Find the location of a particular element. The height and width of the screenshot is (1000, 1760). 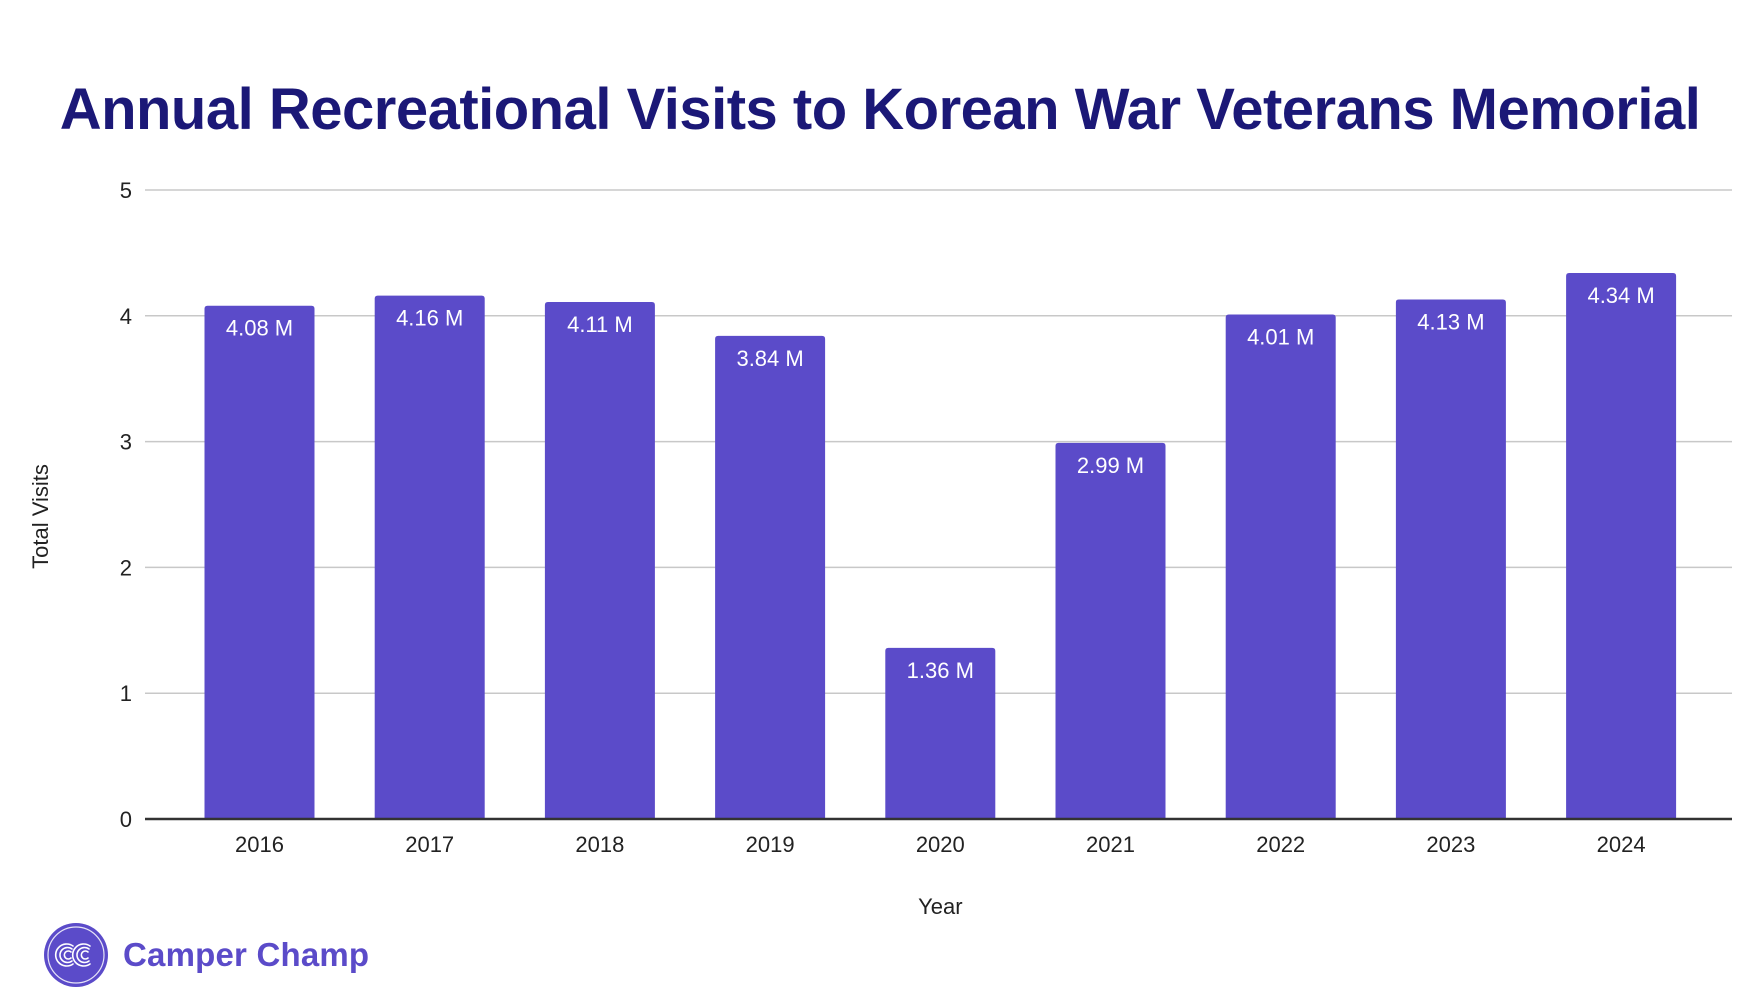

x-tick-label: 2020 is located at coordinates (940, 844).